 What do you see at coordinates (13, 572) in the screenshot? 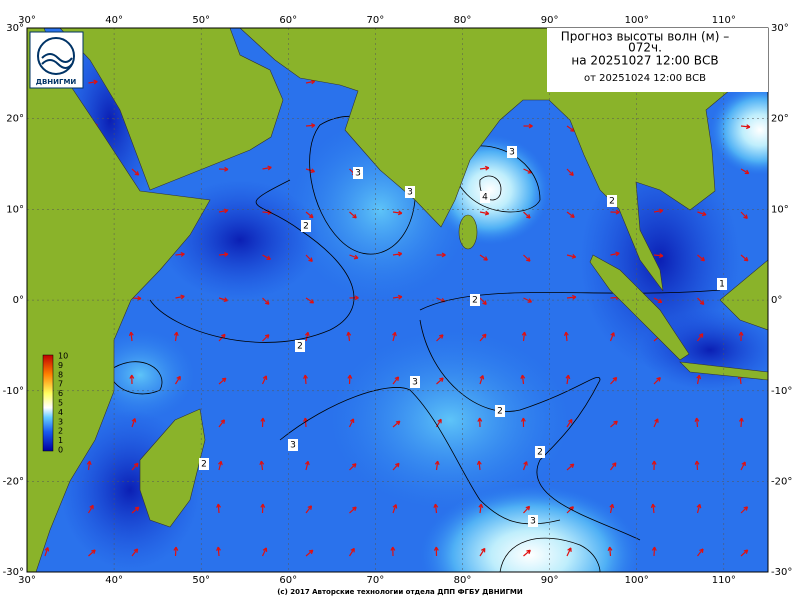
I see `lat-label-left: -30°` at bounding box center [13, 572].